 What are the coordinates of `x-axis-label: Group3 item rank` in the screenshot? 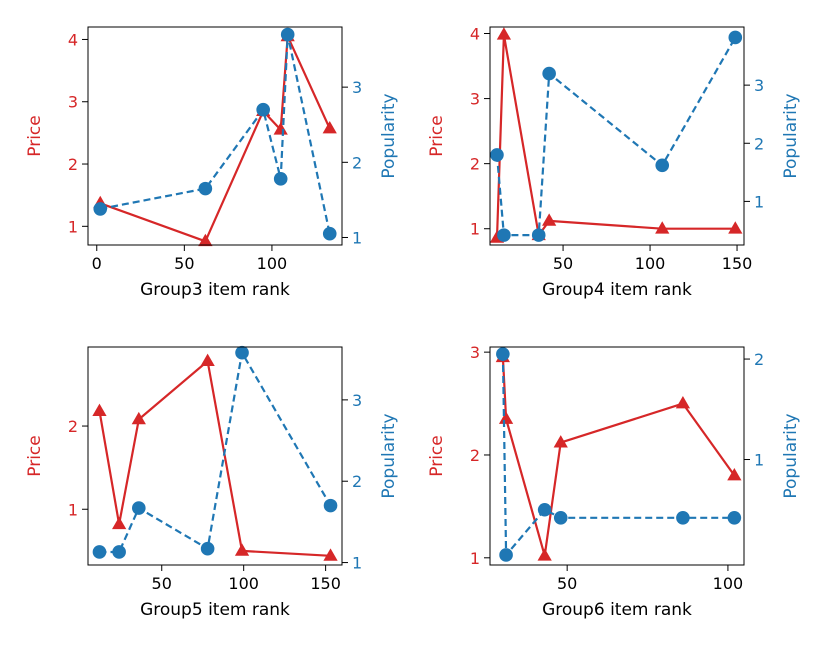 It's located at (215, 290).